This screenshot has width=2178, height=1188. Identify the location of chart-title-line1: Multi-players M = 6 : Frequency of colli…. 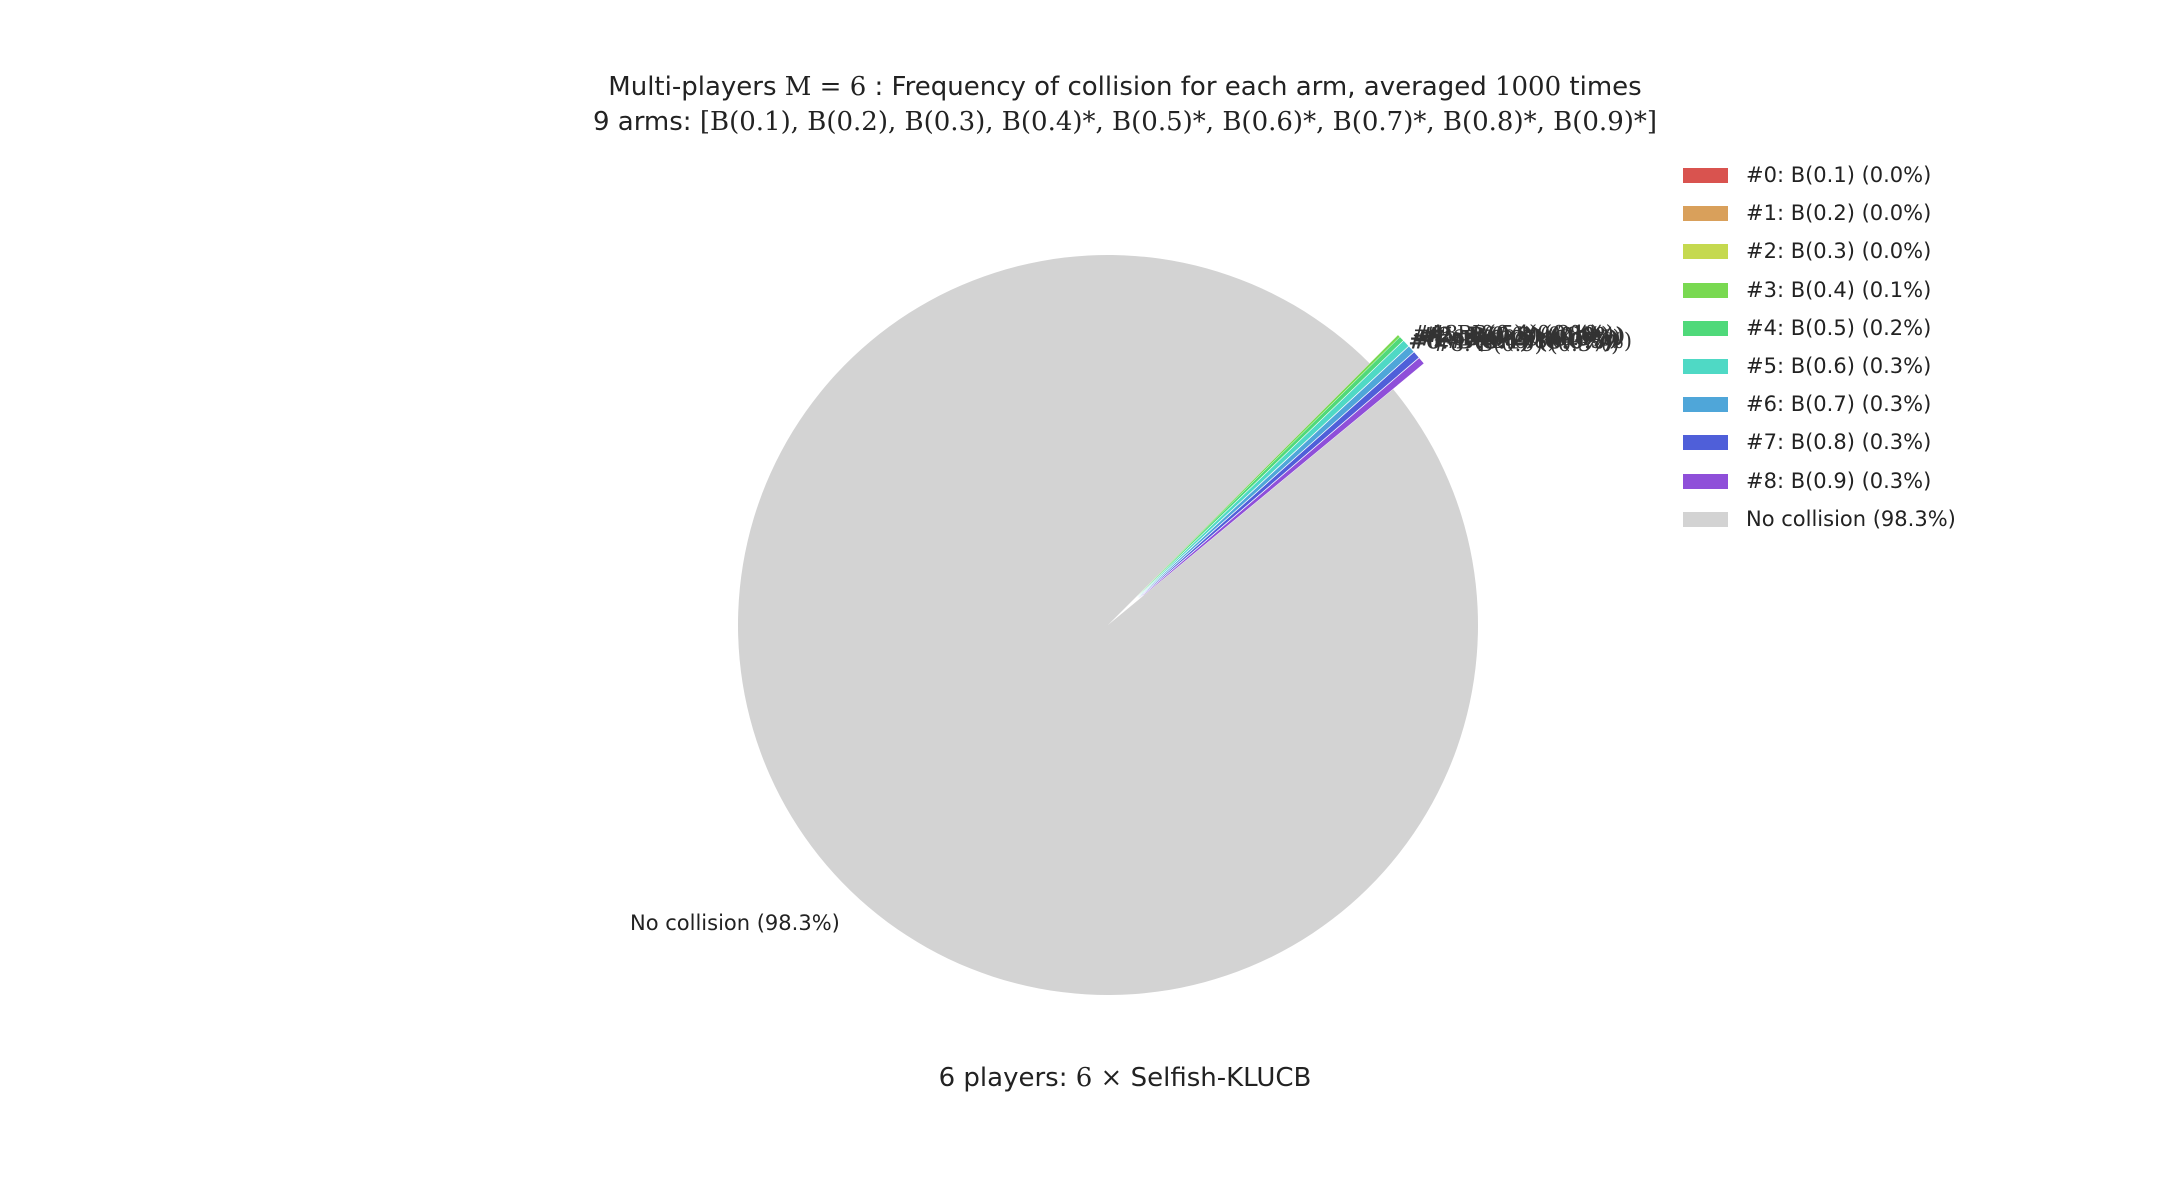
(1125, 87).